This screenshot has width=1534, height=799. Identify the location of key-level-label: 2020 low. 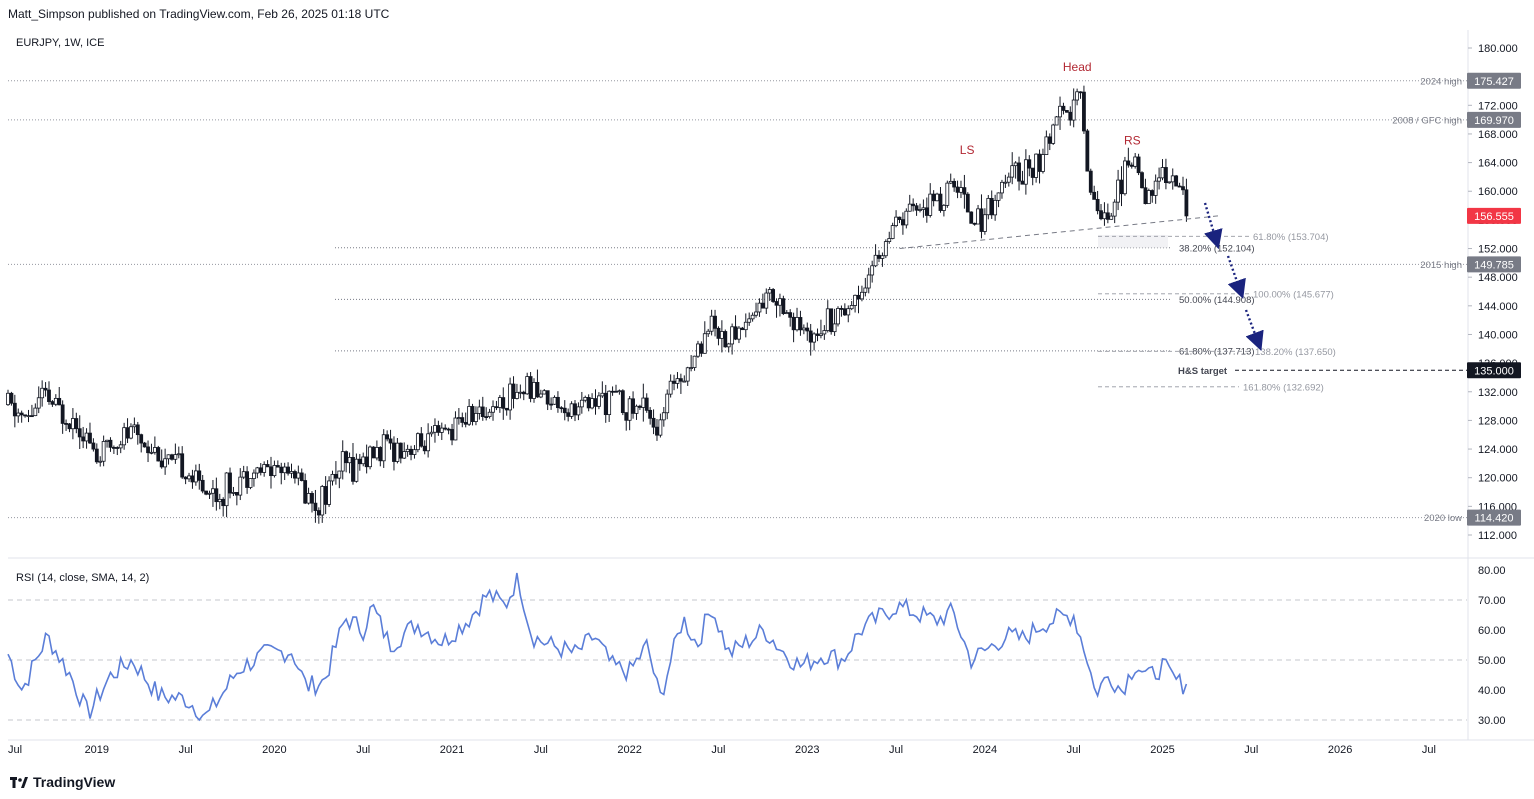
(1443, 518).